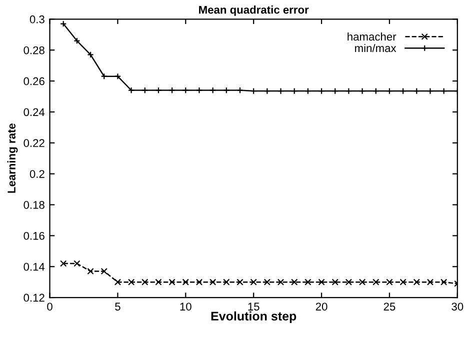 Image resolution: width=474 pixels, height=348 pixels. I want to click on y-tick-label: 0.16, so click(34, 236).